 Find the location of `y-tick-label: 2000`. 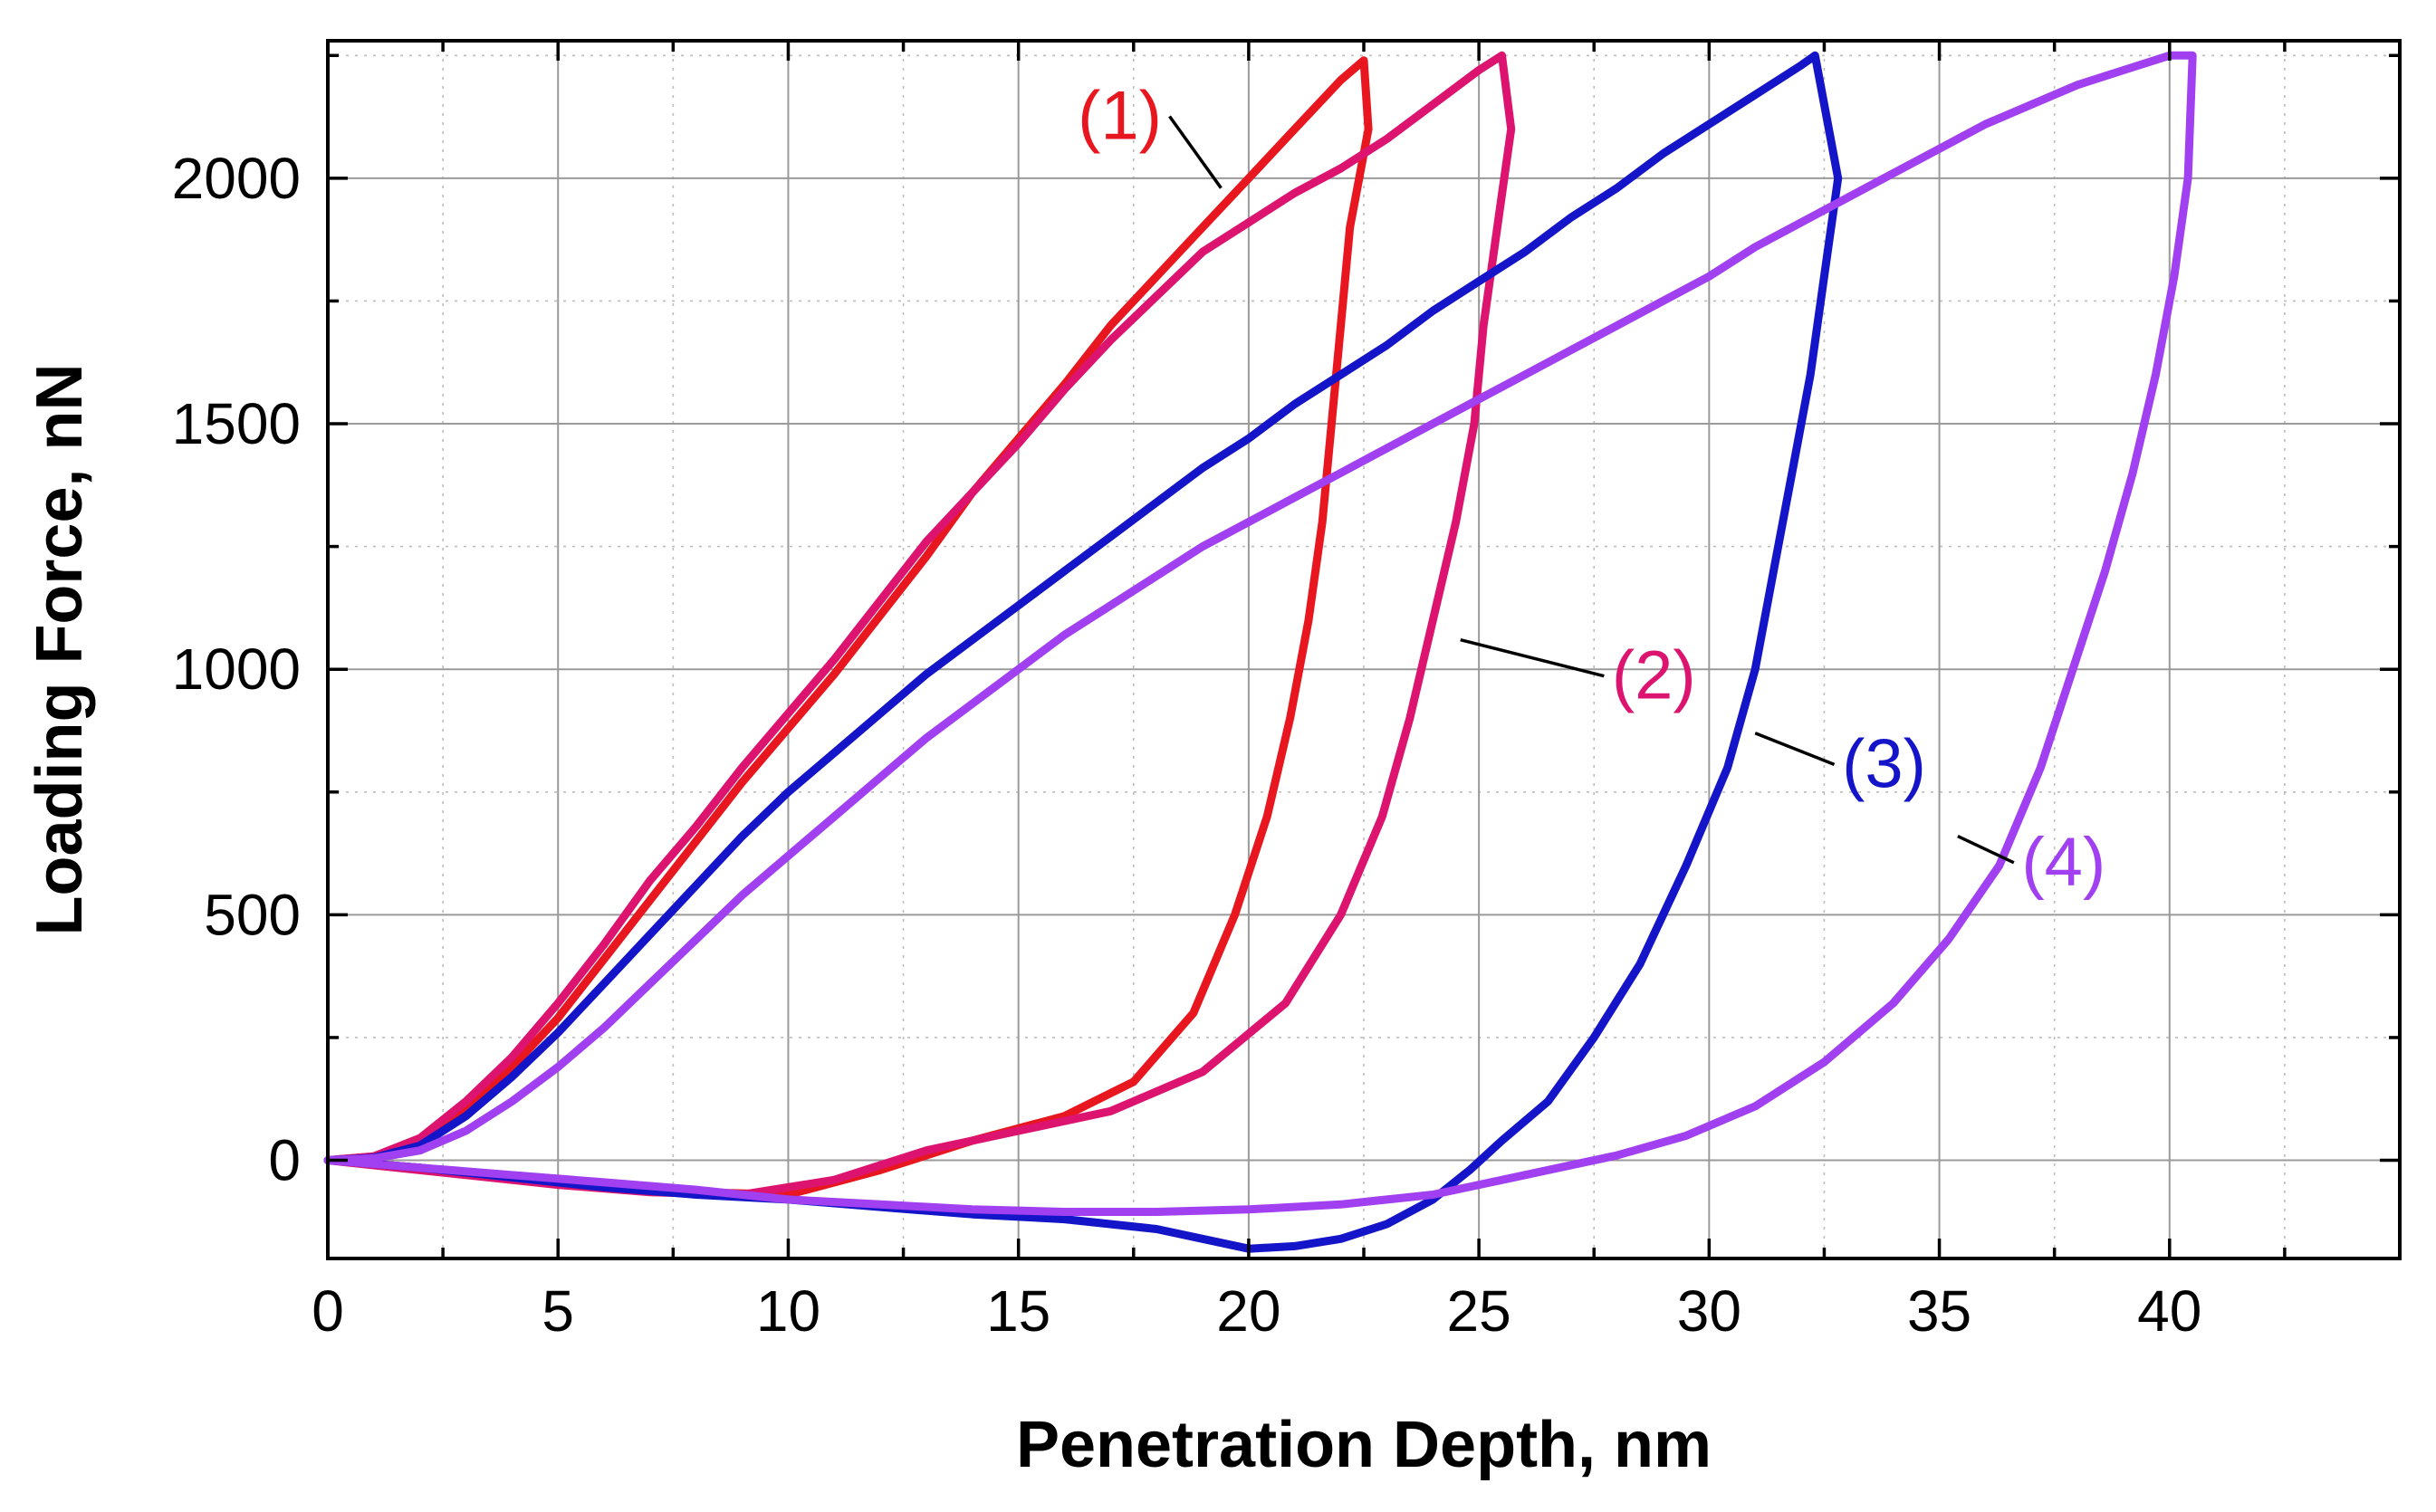

y-tick-label: 2000 is located at coordinates (236, 178).